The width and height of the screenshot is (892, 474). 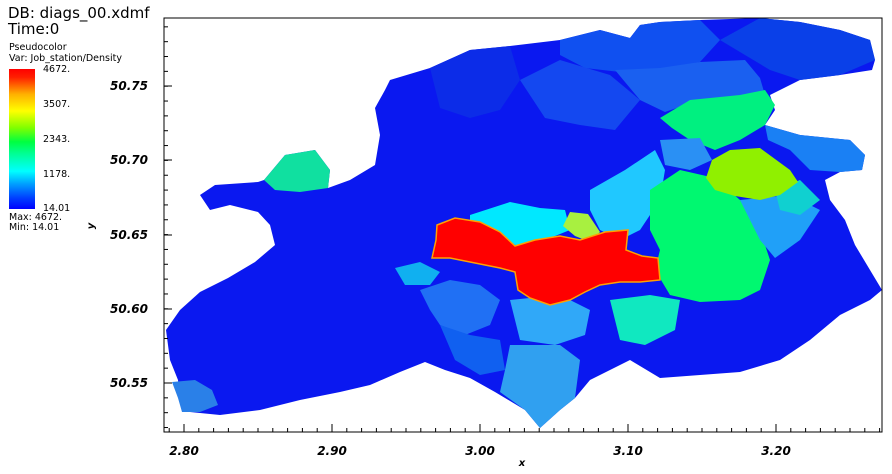 I want to click on colorbar, so click(x=22, y=139).